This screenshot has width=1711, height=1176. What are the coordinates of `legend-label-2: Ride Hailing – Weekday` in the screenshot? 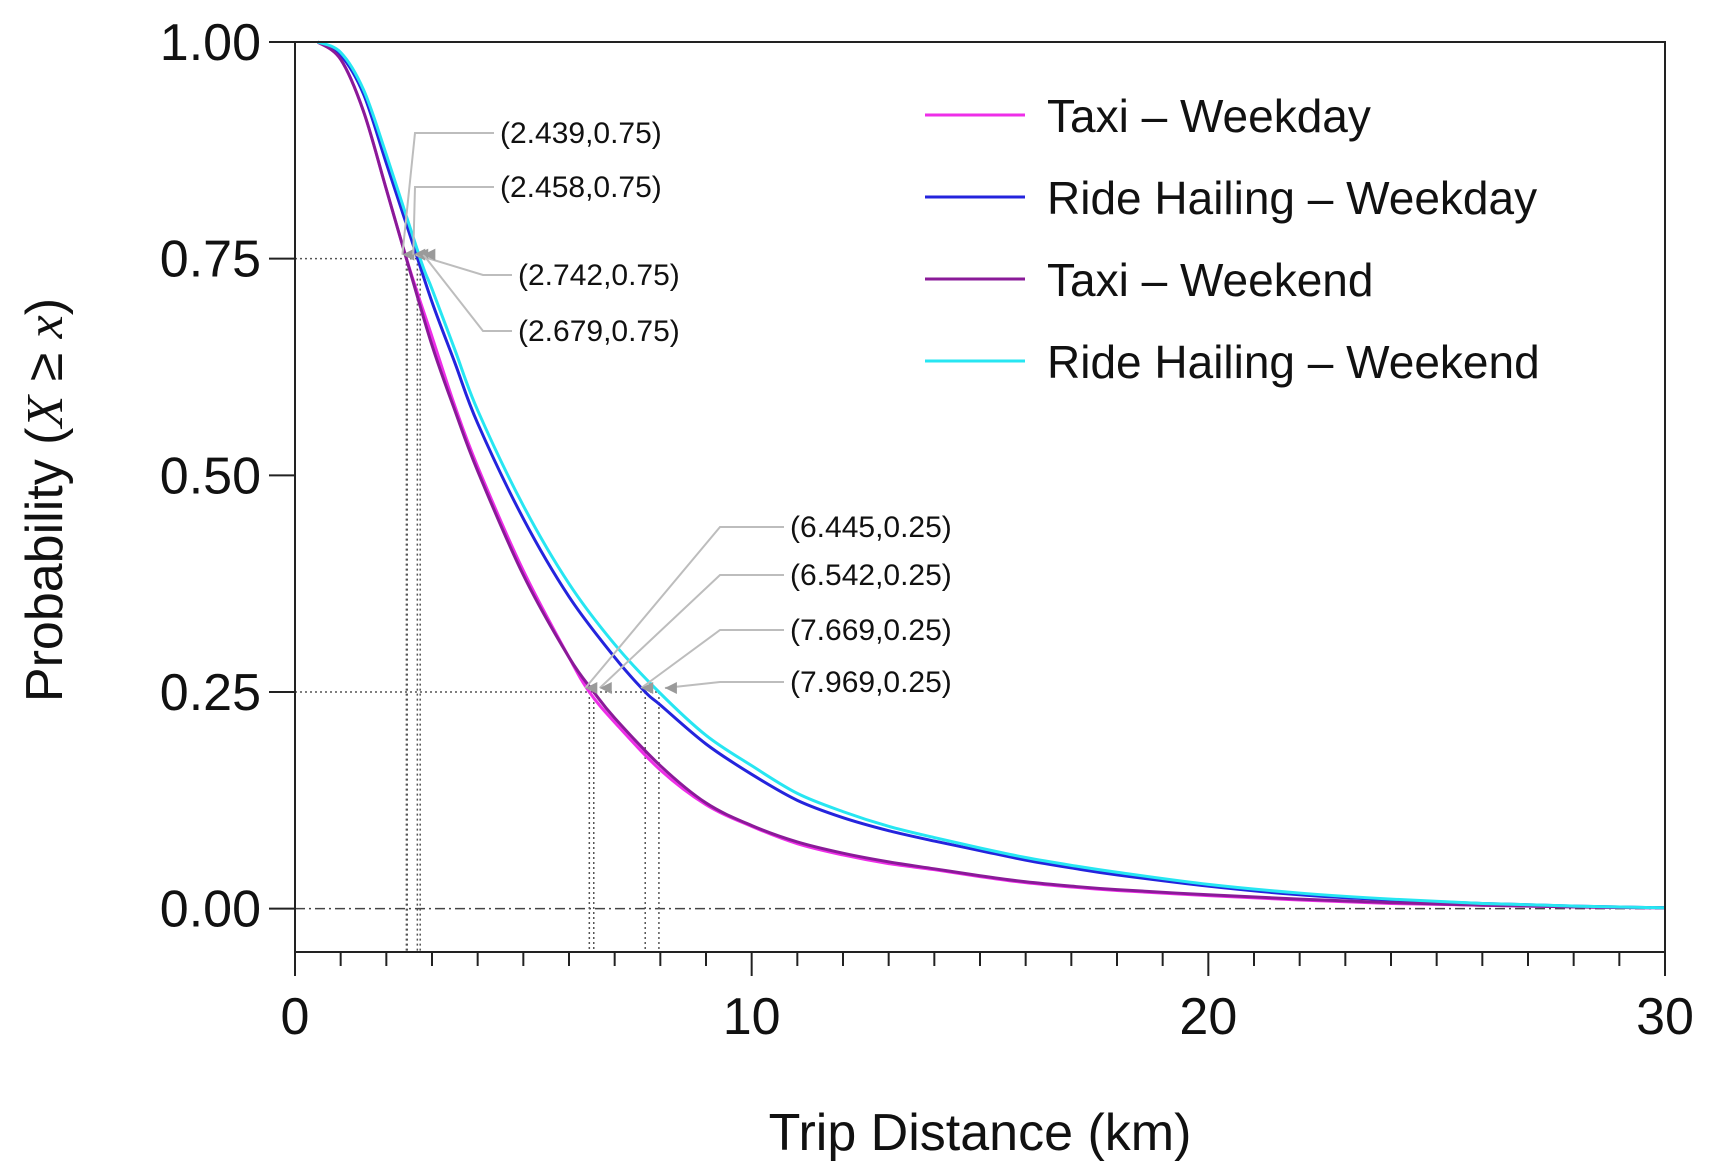 It's located at (1292, 198).